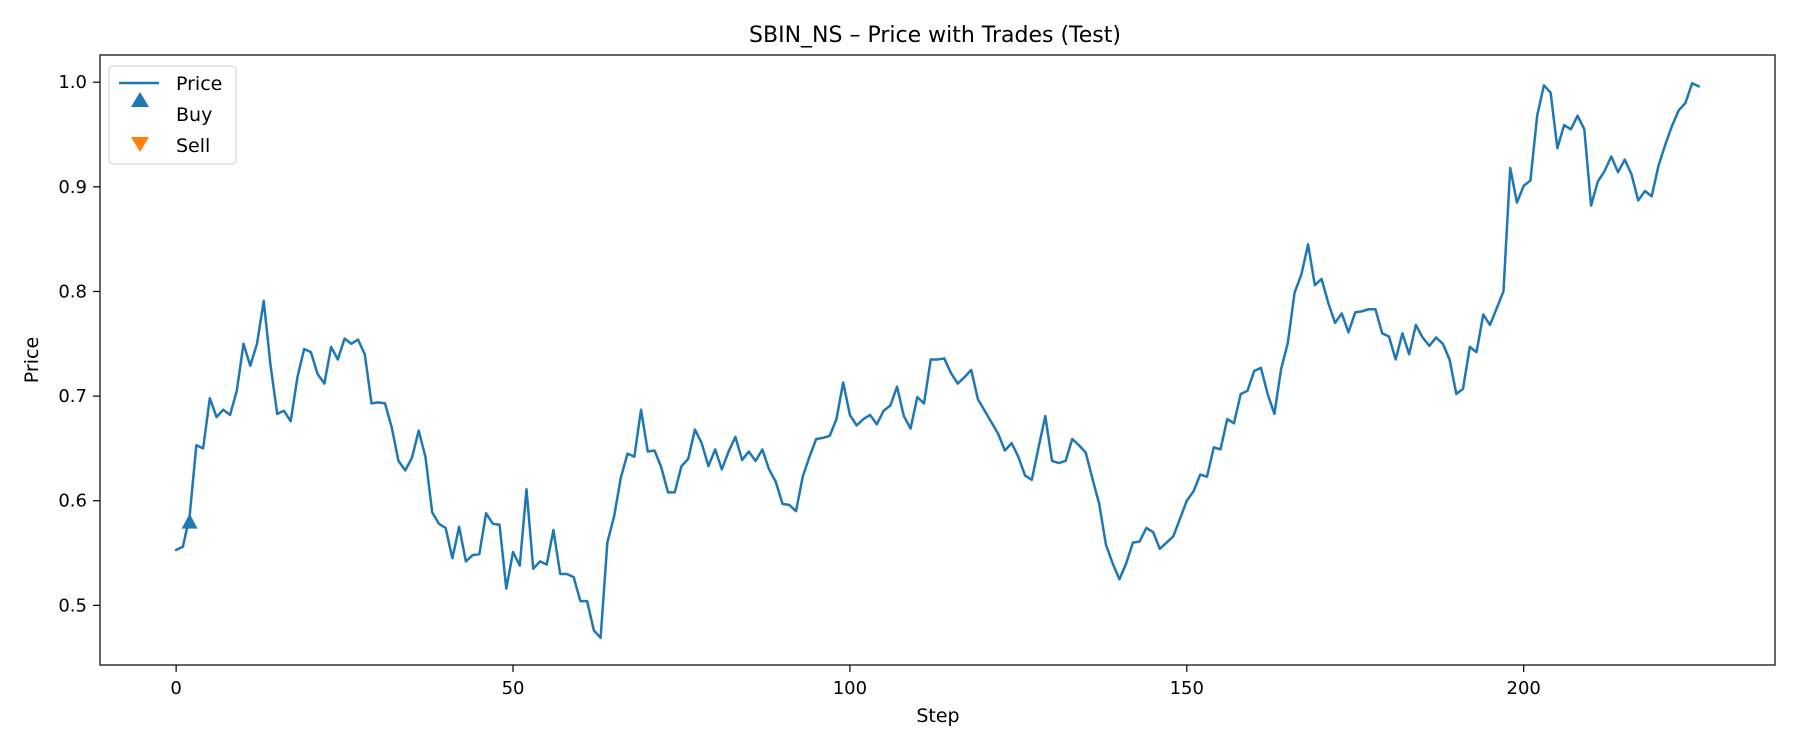 The height and width of the screenshot is (750, 1800). Describe the element at coordinates (72, 501) in the screenshot. I see `y-tick-label: 0.6` at that location.